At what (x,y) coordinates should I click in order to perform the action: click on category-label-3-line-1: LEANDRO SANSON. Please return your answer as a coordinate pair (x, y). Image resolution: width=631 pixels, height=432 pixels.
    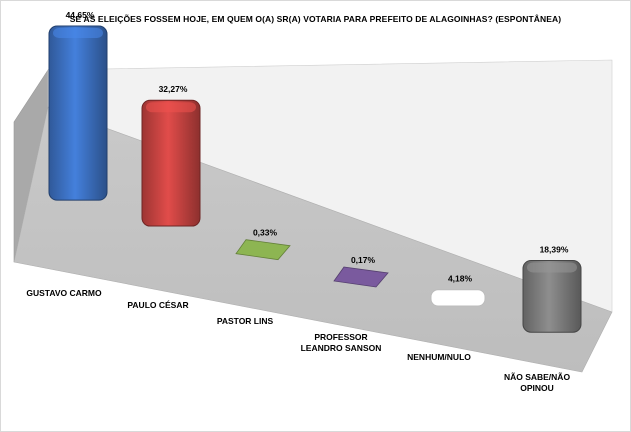
    Looking at the image, I should click on (341, 348).